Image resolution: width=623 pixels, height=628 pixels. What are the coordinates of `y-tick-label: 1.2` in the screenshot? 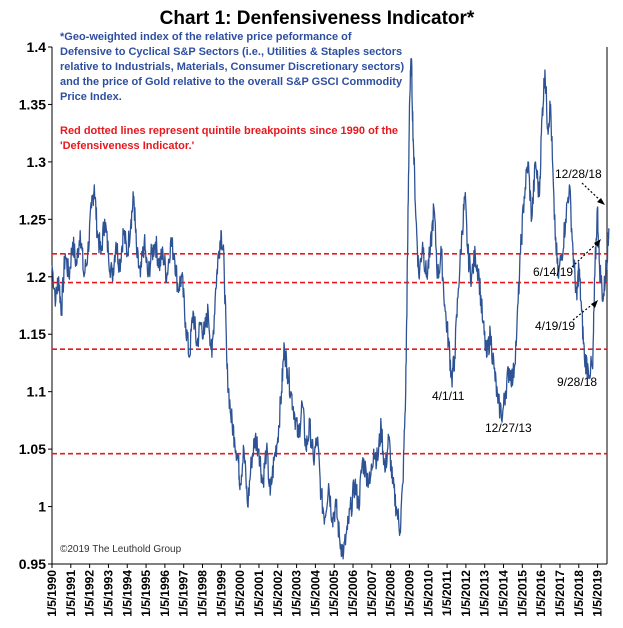 It's located at (37, 277).